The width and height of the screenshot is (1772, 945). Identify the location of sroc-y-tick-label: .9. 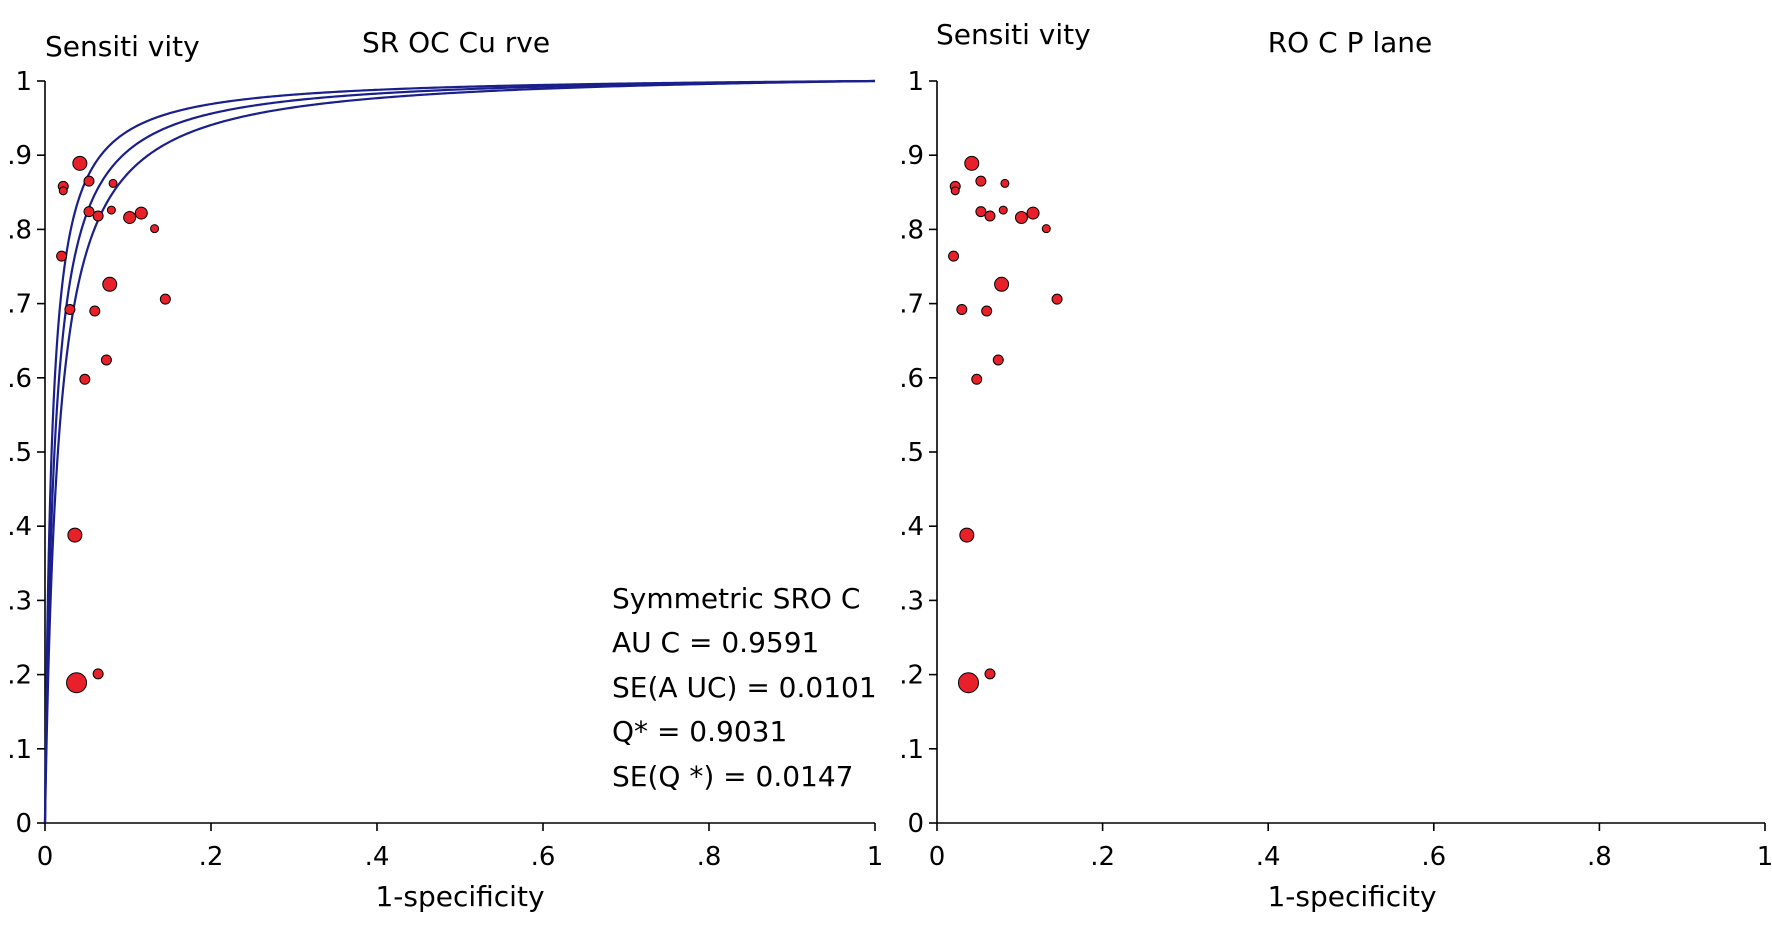
(19, 156).